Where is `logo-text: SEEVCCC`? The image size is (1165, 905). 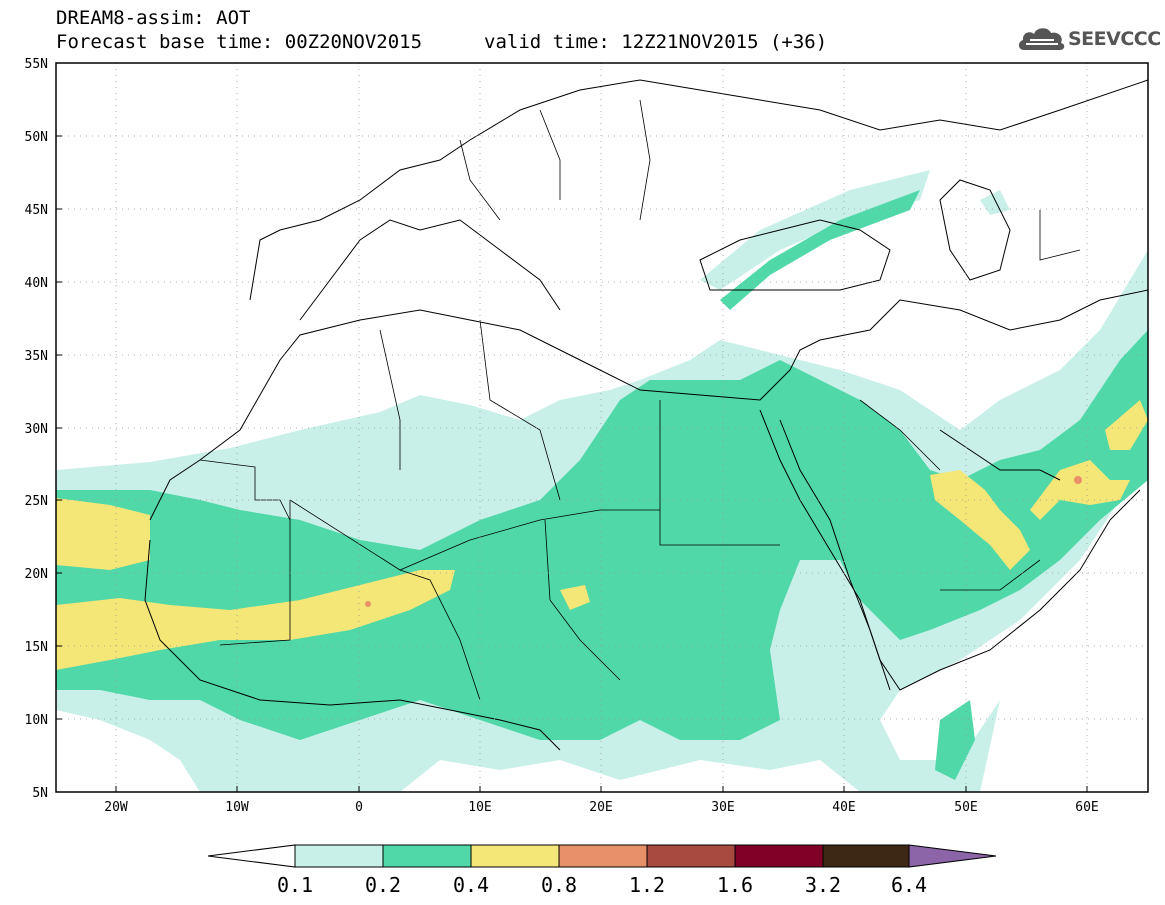
logo-text: SEEVCCC is located at coordinates (1114, 39).